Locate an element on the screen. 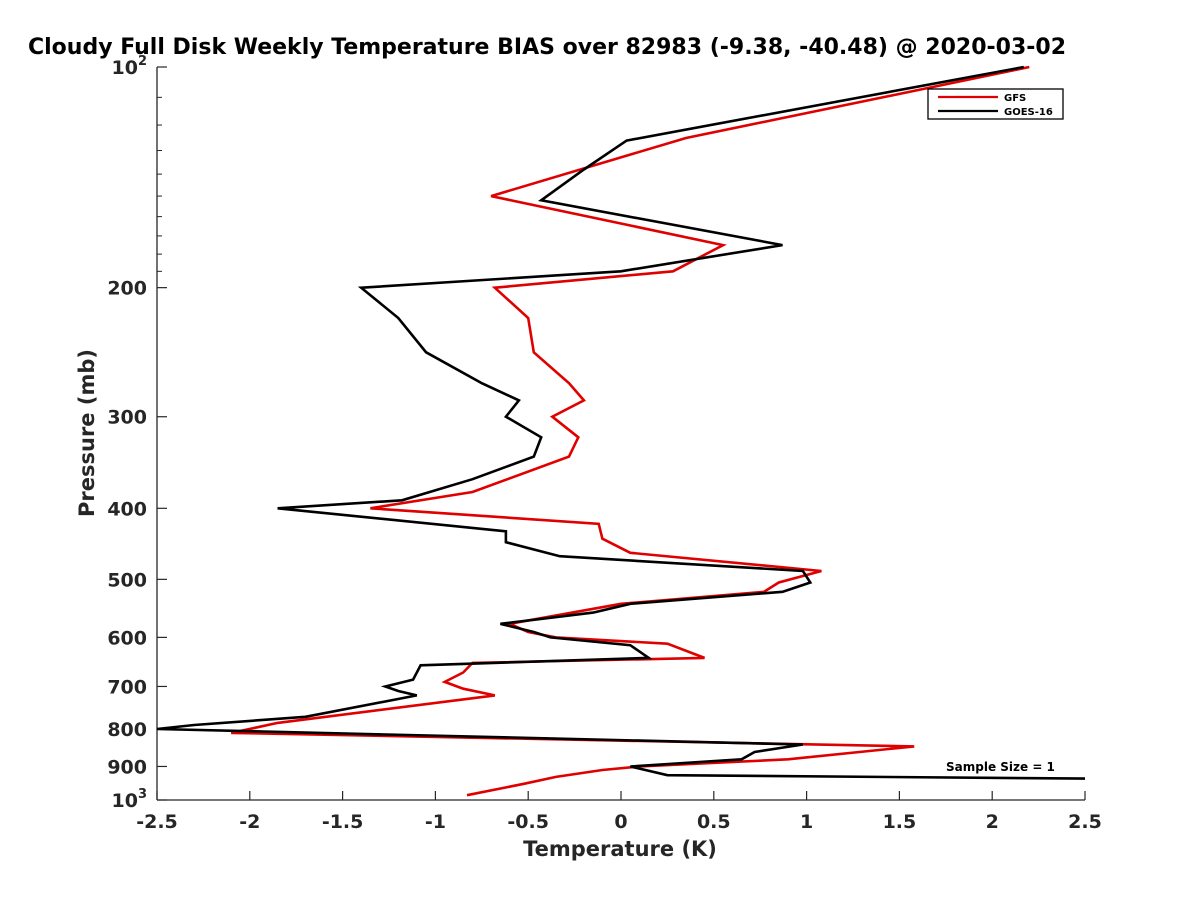 This screenshot has width=1200, height=900. legend-label-gfs: GFS is located at coordinates (1015, 98).